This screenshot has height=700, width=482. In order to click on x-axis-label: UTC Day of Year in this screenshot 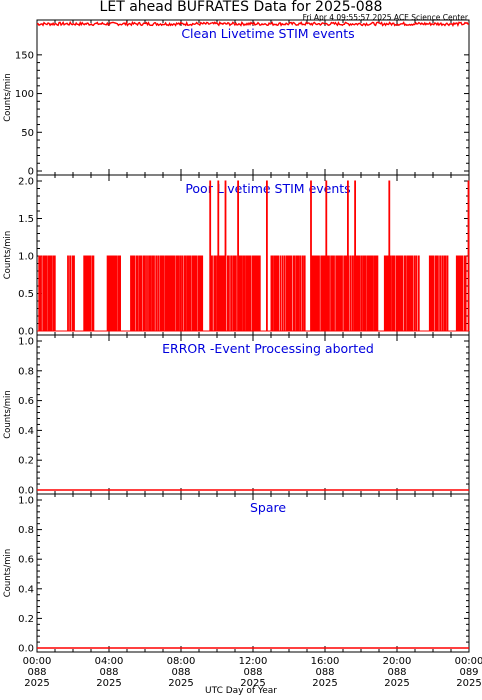, I will do `click(241, 691)`.